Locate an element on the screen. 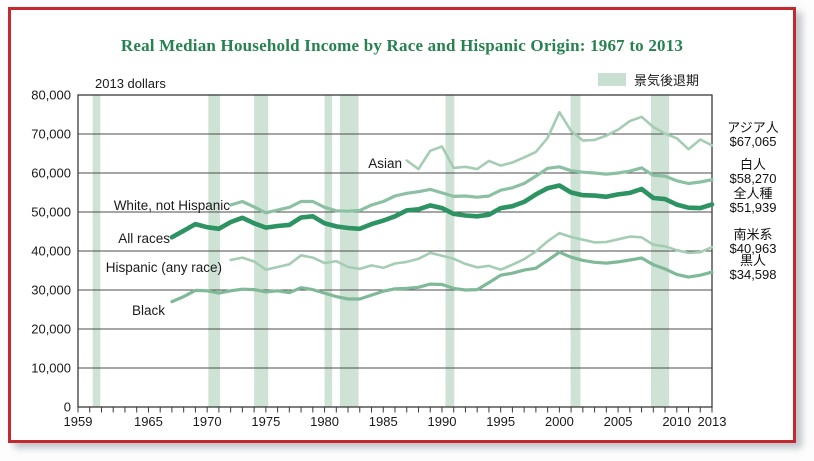 Image resolution: width=814 pixels, height=461 pixels. annotation-white-value: $58,270 is located at coordinates (753, 178).